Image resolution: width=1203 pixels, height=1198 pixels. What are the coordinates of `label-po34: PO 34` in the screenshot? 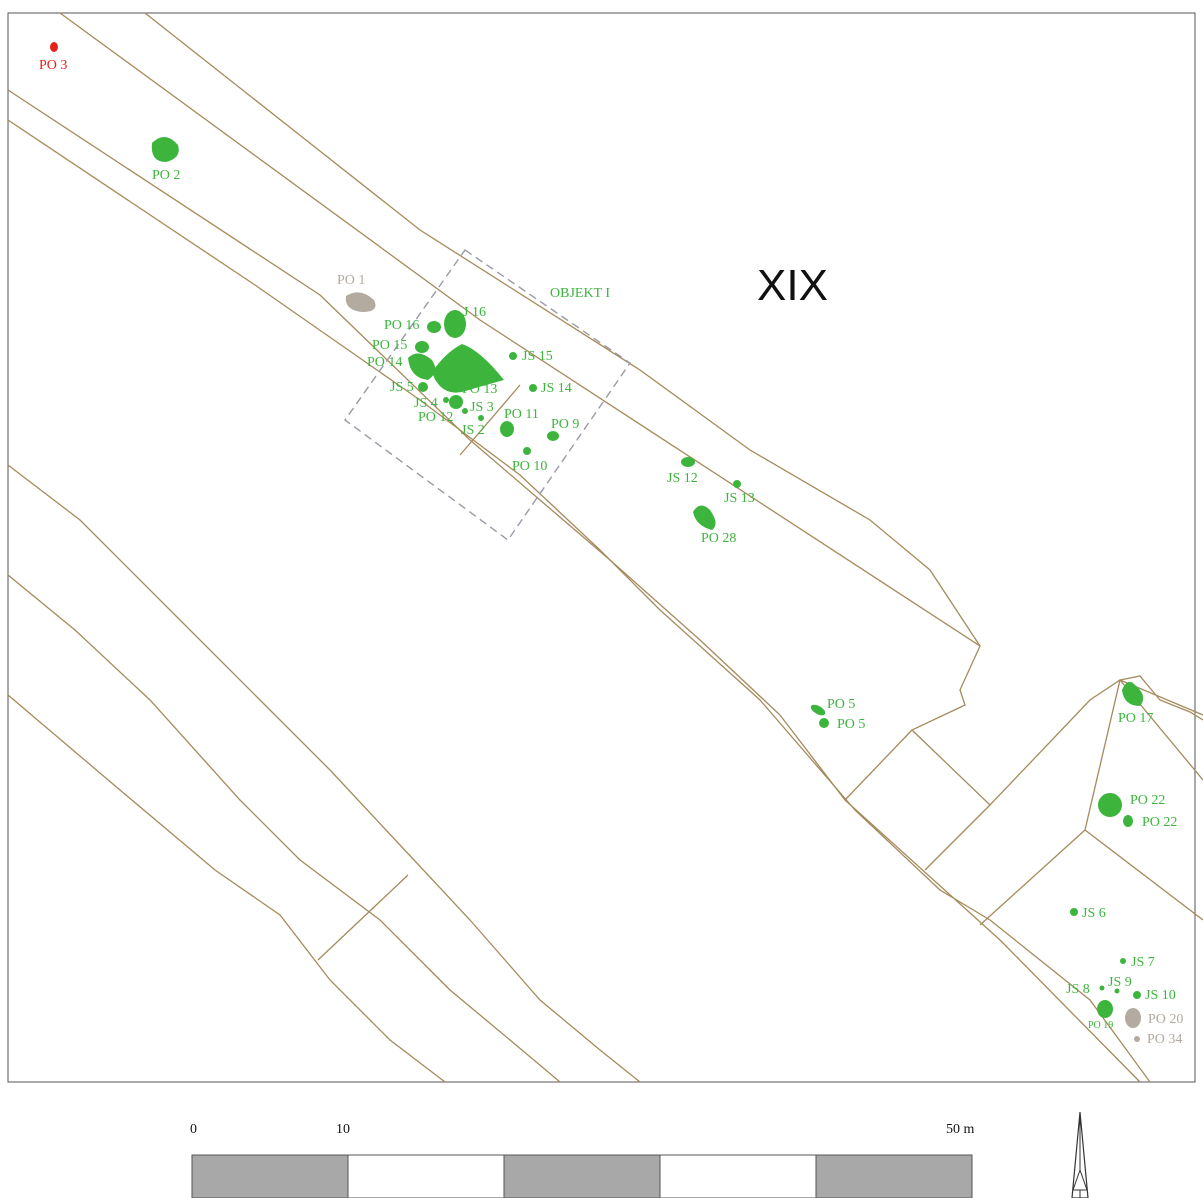 It's located at (1164, 1039).